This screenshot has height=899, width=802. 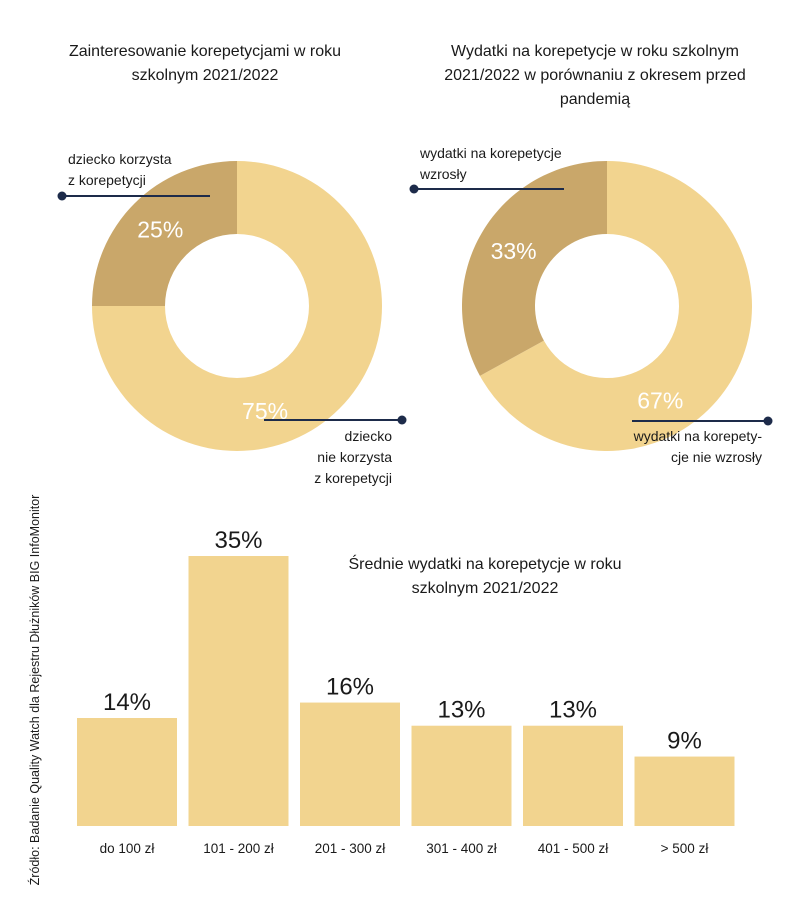 I want to click on donut1-dark-label-line2: z korepetycji, so click(x=107, y=180).